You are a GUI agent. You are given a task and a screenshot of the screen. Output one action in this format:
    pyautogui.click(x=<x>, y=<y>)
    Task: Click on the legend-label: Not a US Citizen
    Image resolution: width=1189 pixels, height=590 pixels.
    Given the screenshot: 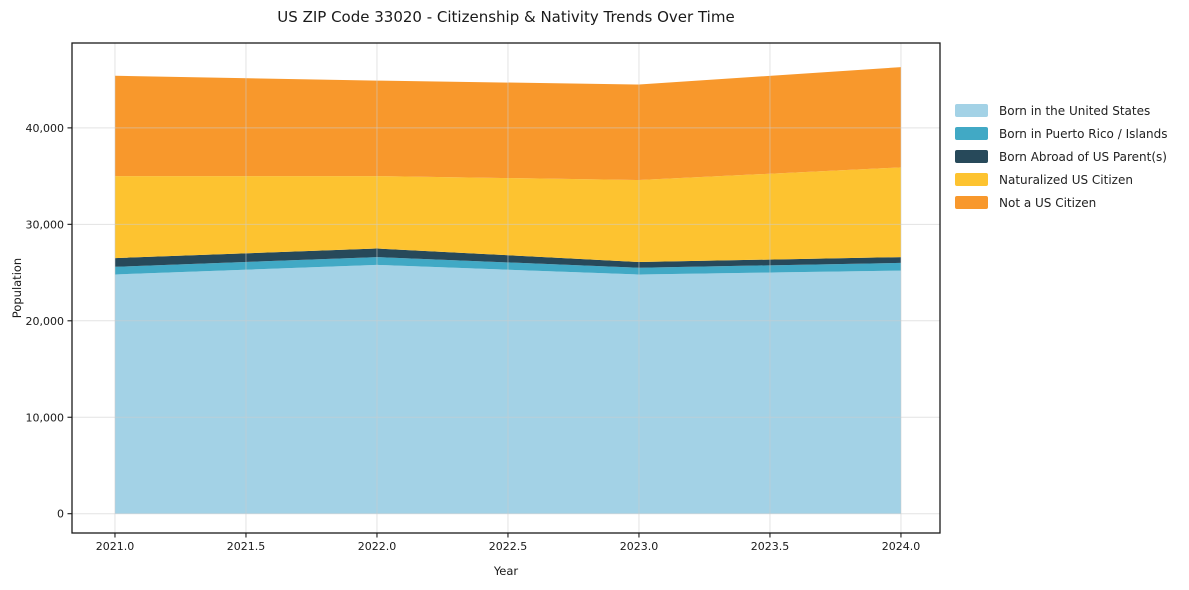 What is the action you would take?
    pyautogui.click(x=1048, y=202)
    